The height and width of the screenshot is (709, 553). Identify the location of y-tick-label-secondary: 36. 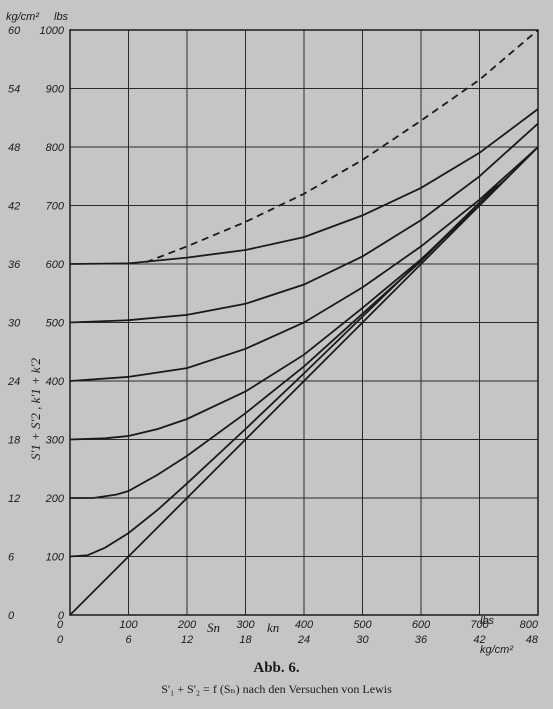
(14, 265).